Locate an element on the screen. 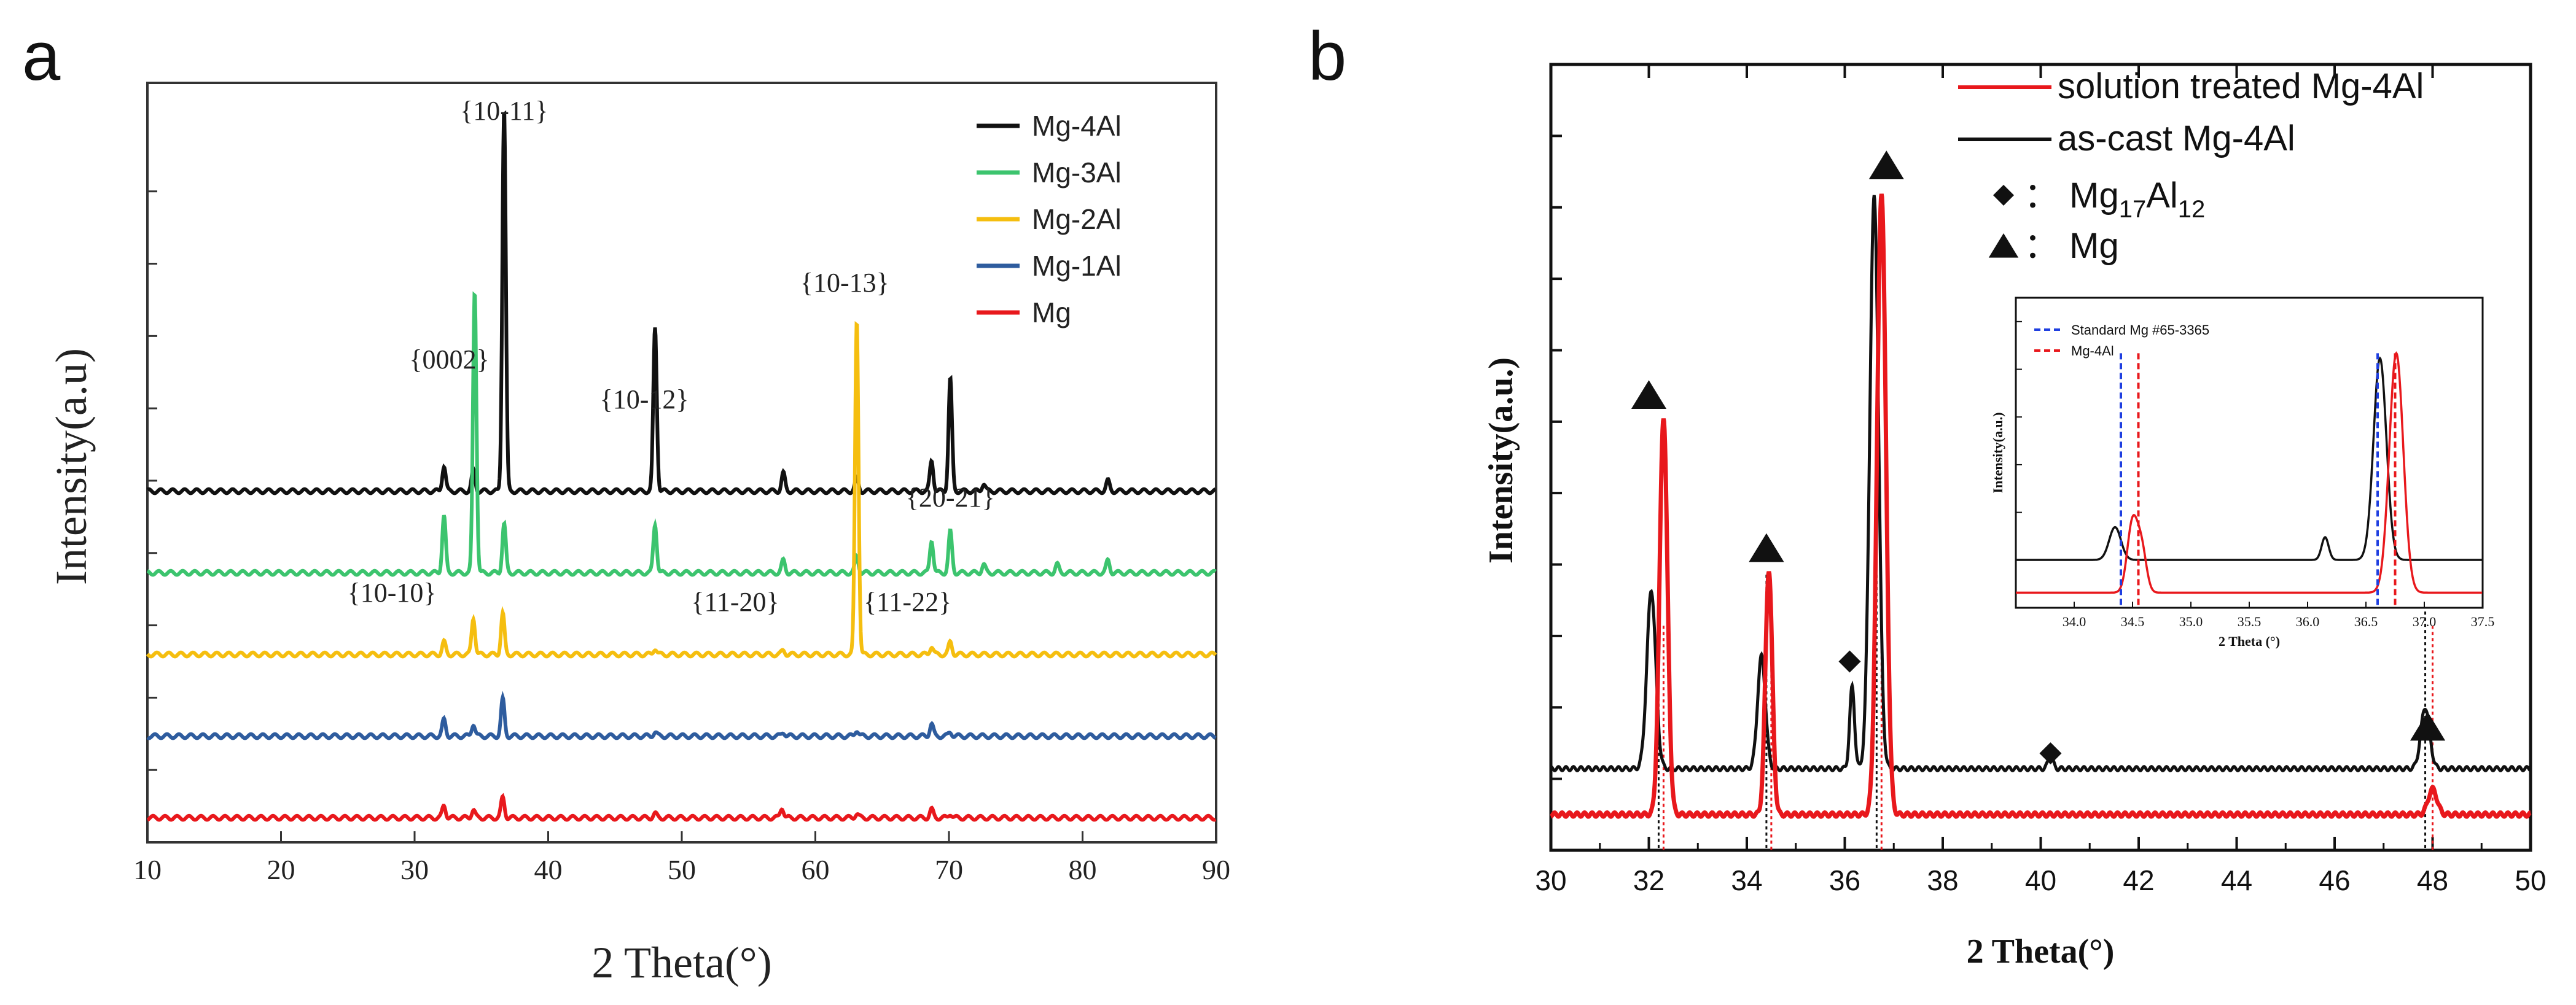 The height and width of the screenshot is (1005, 2576). peak-annotation: {0002} is located at coordinates (449, 359).